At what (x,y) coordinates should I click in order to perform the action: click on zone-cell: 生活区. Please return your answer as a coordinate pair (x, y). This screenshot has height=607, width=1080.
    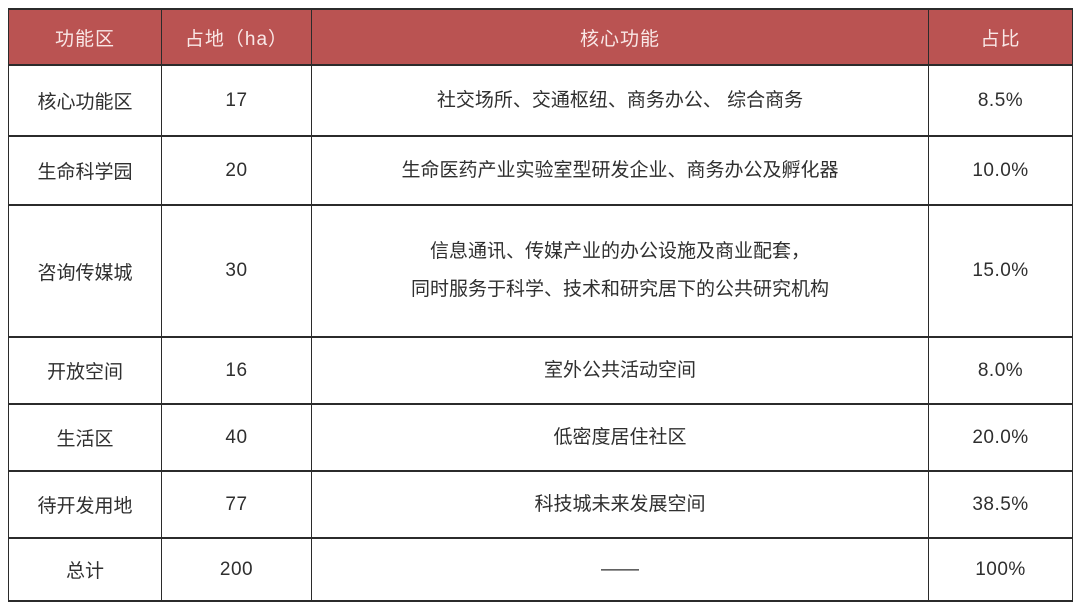
    Looking at the image, I should click on (85, 437).